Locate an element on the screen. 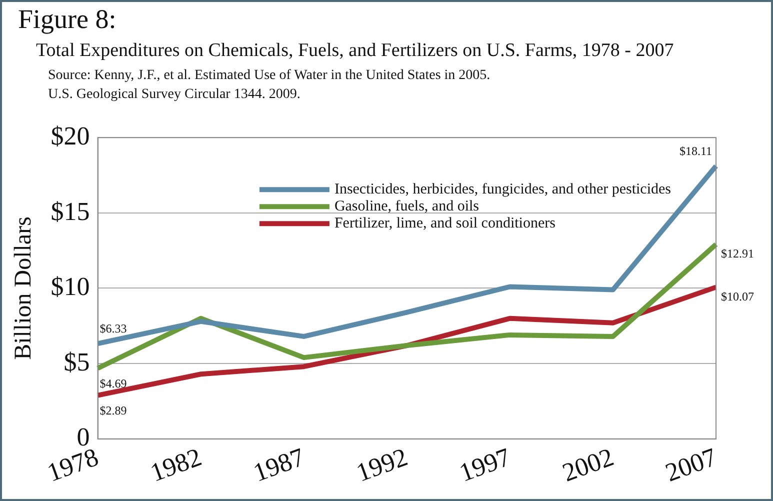  data-label: $6.33 is located at coordinates (113, 329).